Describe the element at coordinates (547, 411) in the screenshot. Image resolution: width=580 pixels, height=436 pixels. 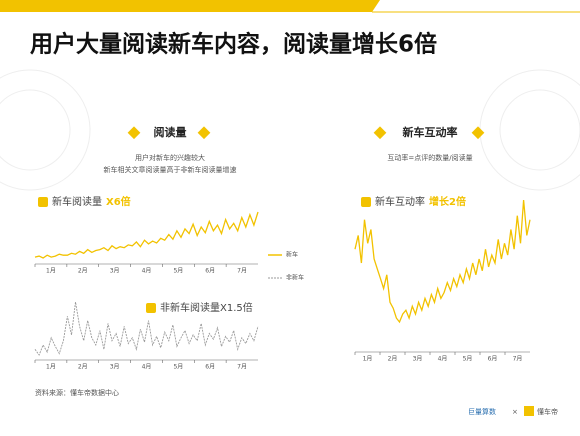
I see `logo: 懂车帝` at that location.